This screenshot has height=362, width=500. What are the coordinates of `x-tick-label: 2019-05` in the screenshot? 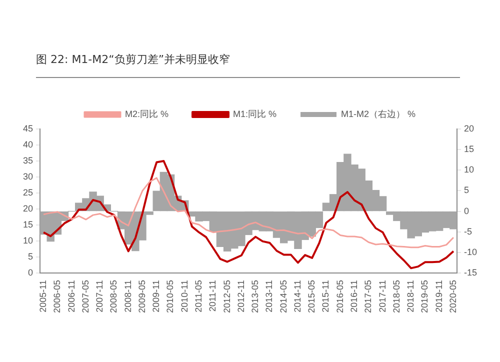 It's located at (425, 296).